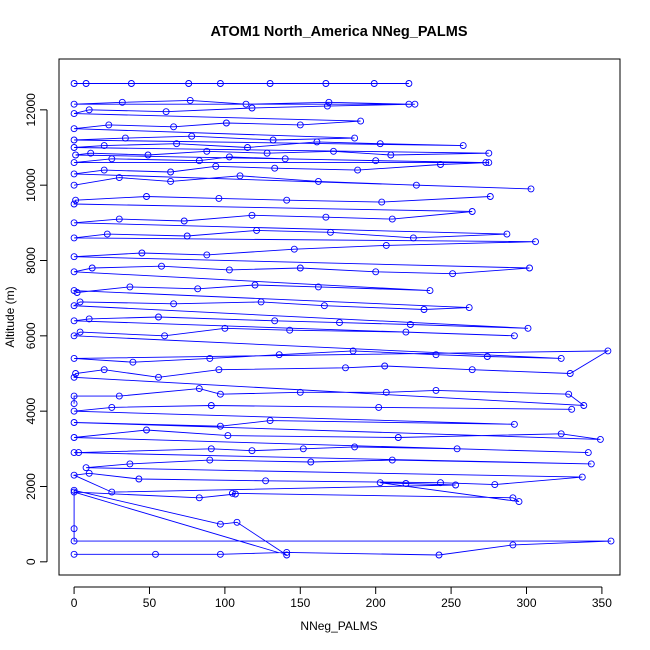 The width and height of the screenshot is (650, 650). Describe the element at coordinates (341, 598) in the screenshot. I see `x-axis: 0 50 100 150 200 250 300 350` at that location.